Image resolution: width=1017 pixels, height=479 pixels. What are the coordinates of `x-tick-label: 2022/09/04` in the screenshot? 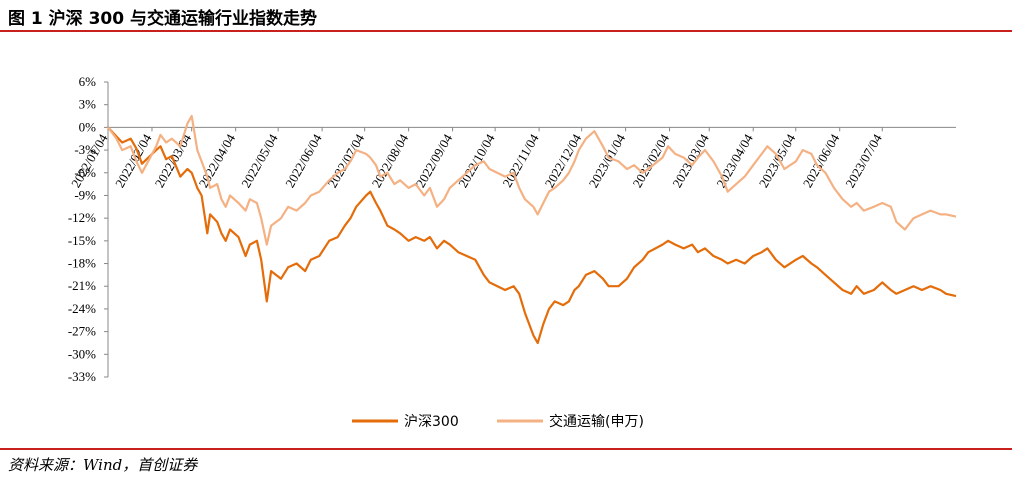 It's located at (434, 160).